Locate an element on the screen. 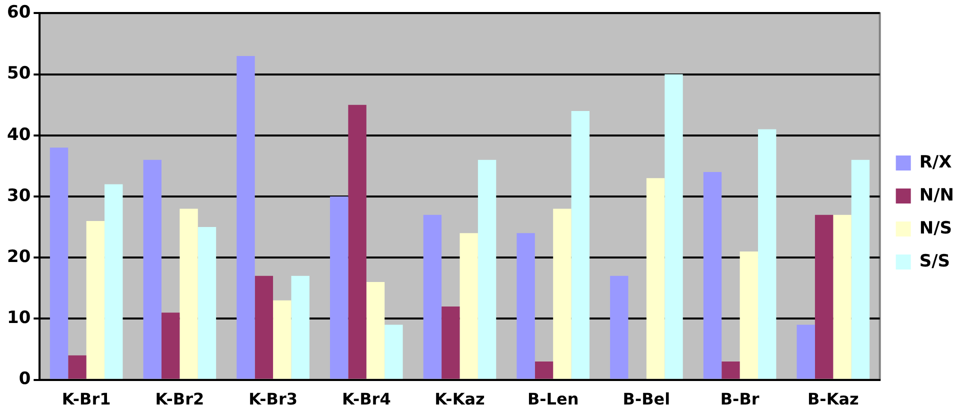  x-tick-label: B-Bel is located at coordinates (646, 399).